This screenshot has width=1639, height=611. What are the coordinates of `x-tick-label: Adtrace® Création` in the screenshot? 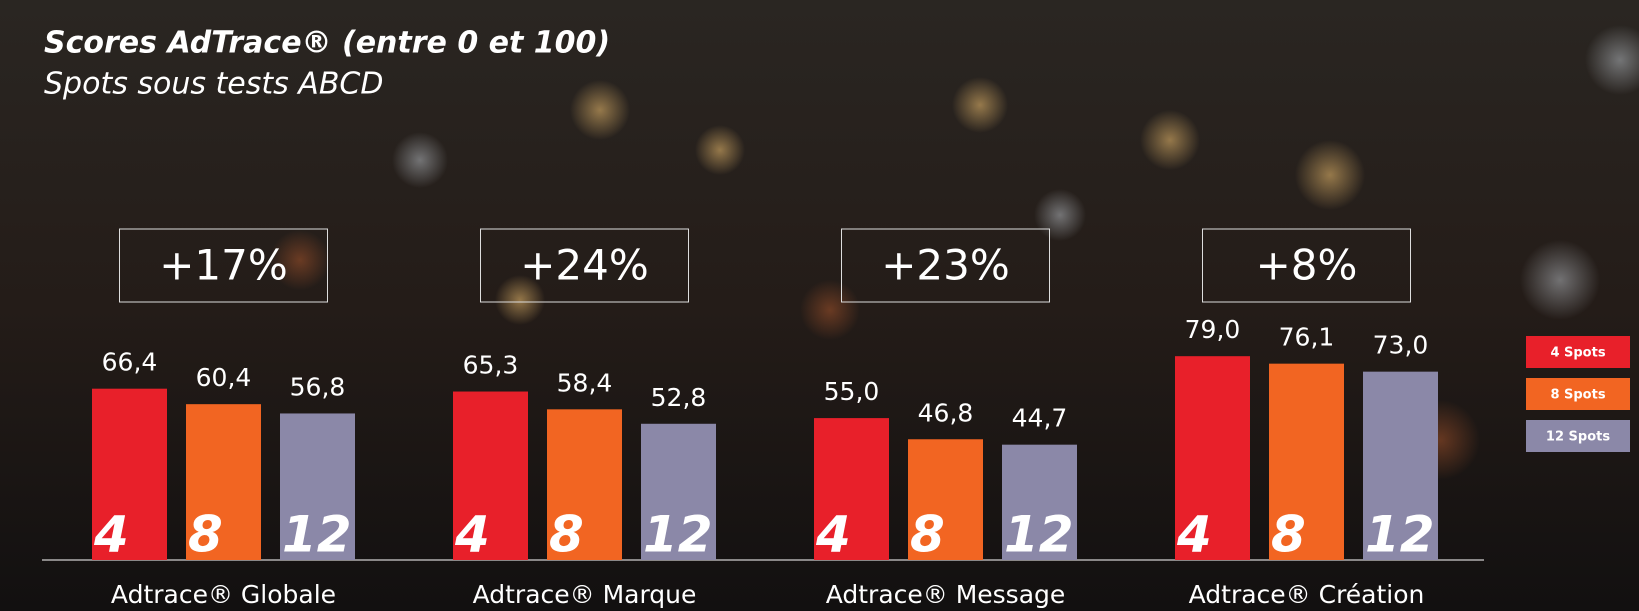 It's located at (1307, 594).